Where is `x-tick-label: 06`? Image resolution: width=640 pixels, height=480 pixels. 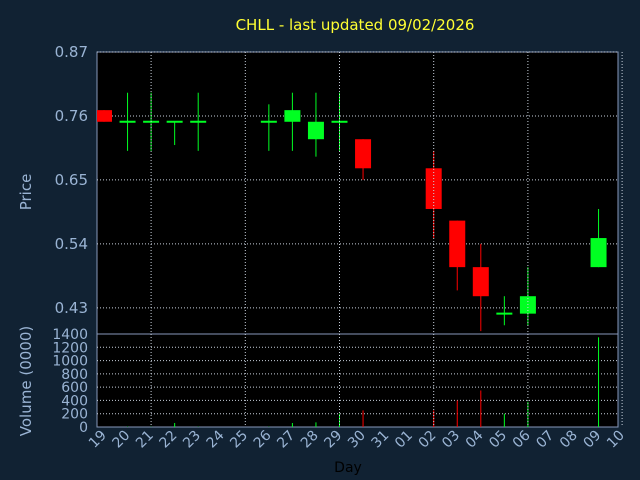
x-tick-label: 06 is located at coordinates (522, 439).